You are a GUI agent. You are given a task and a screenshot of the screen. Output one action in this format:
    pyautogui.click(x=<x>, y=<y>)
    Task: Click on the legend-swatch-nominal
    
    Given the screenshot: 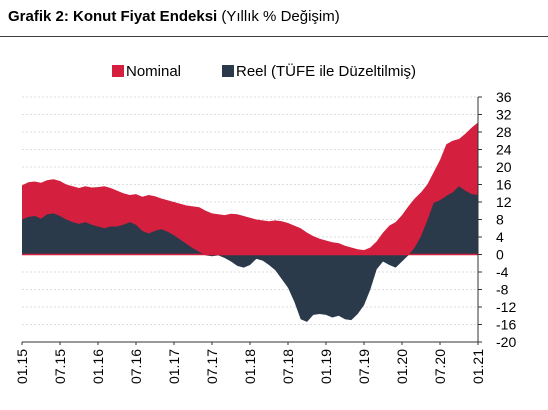 What is the action you would take?
    pyautogui.click(x=118, y=71)
    